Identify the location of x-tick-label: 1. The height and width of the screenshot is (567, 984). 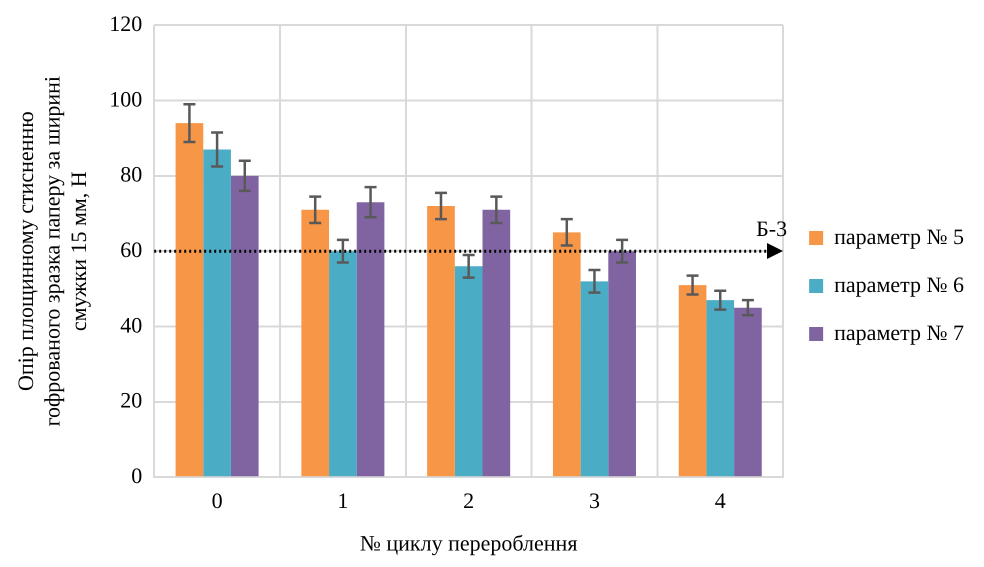
(342, 501).